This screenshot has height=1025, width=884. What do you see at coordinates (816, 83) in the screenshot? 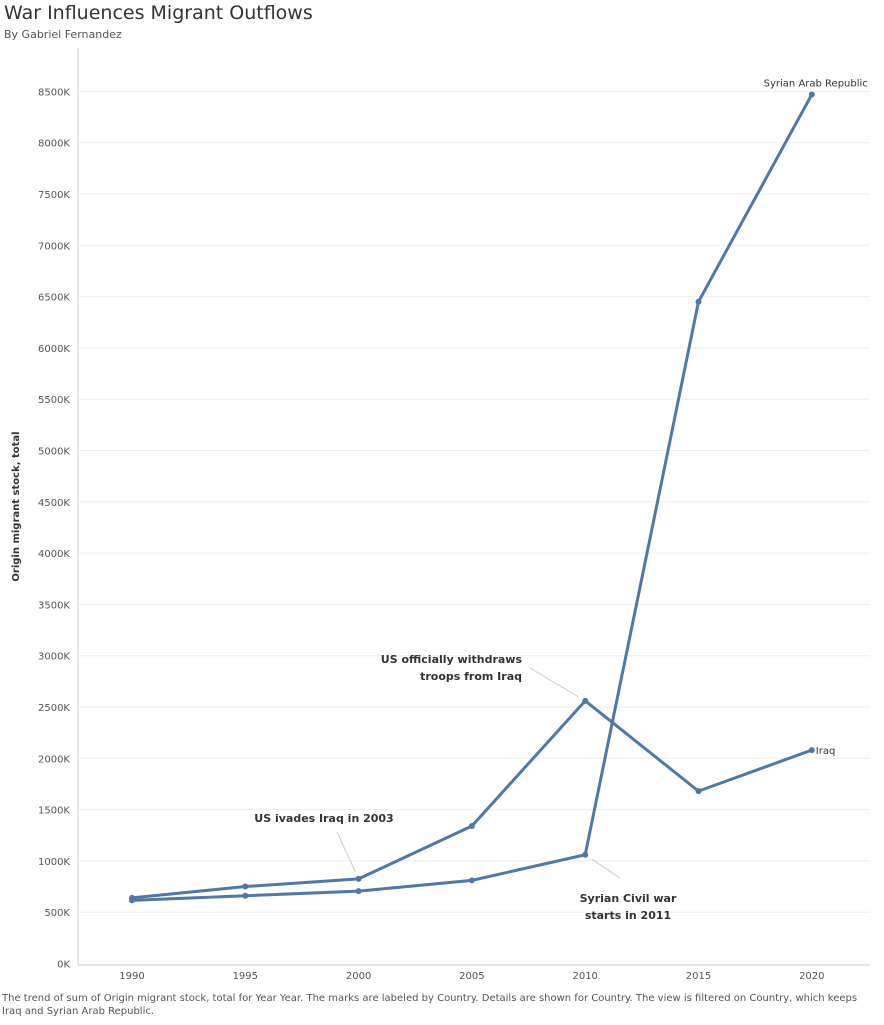
I see `series-label-syria: Syrian Arab Republic` at bounding box center [816, 83].